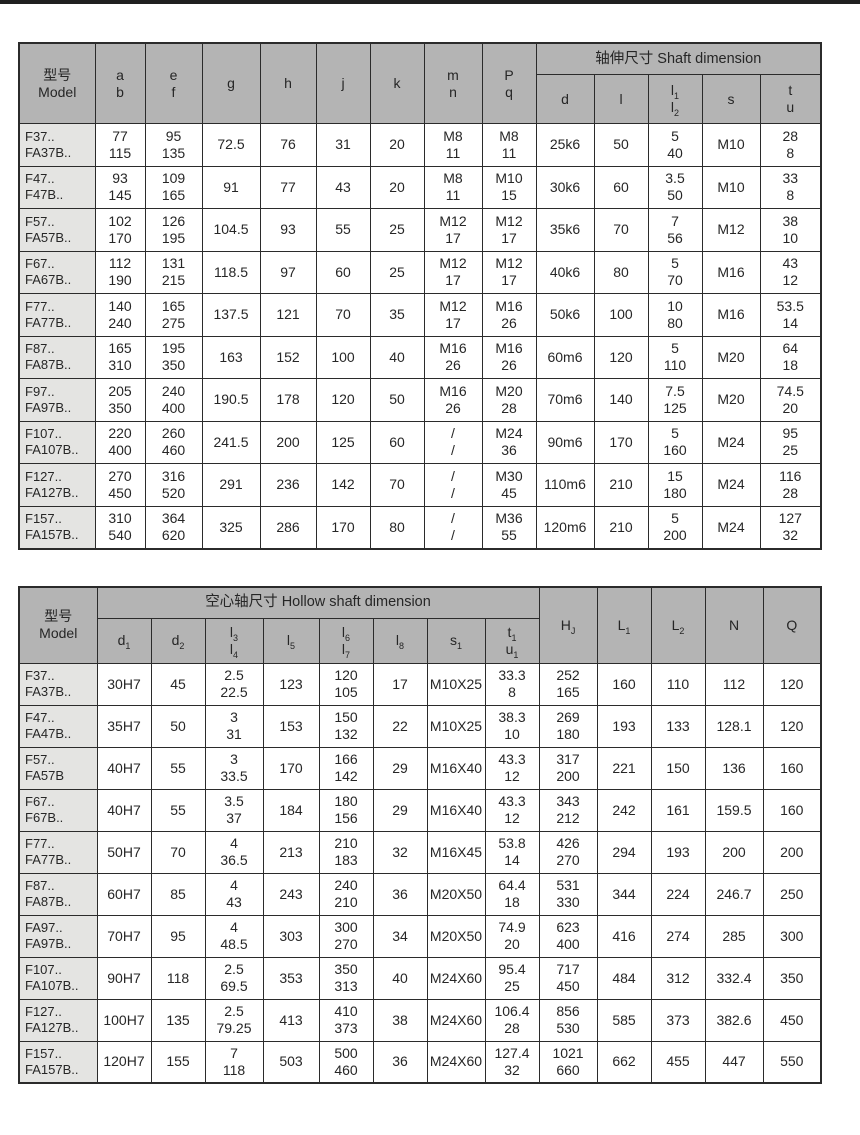 The height and width of the screenshot is (1135, 860). I want to click on col-Q-header: Q, so click(792, 625).